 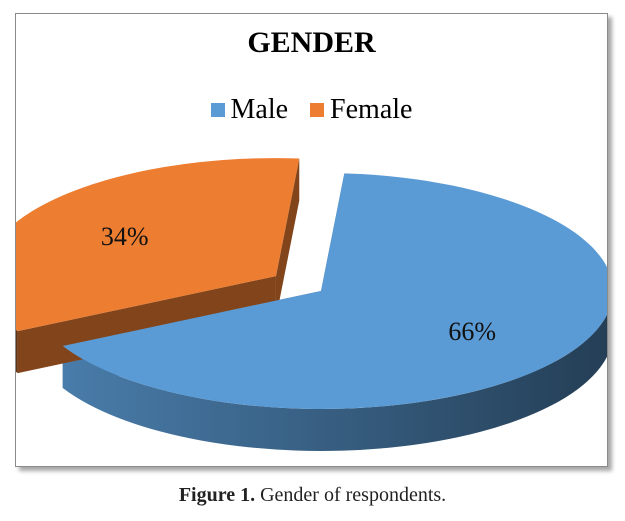 I want to click on legend-item-male: Male, so click(x=249, y=110).